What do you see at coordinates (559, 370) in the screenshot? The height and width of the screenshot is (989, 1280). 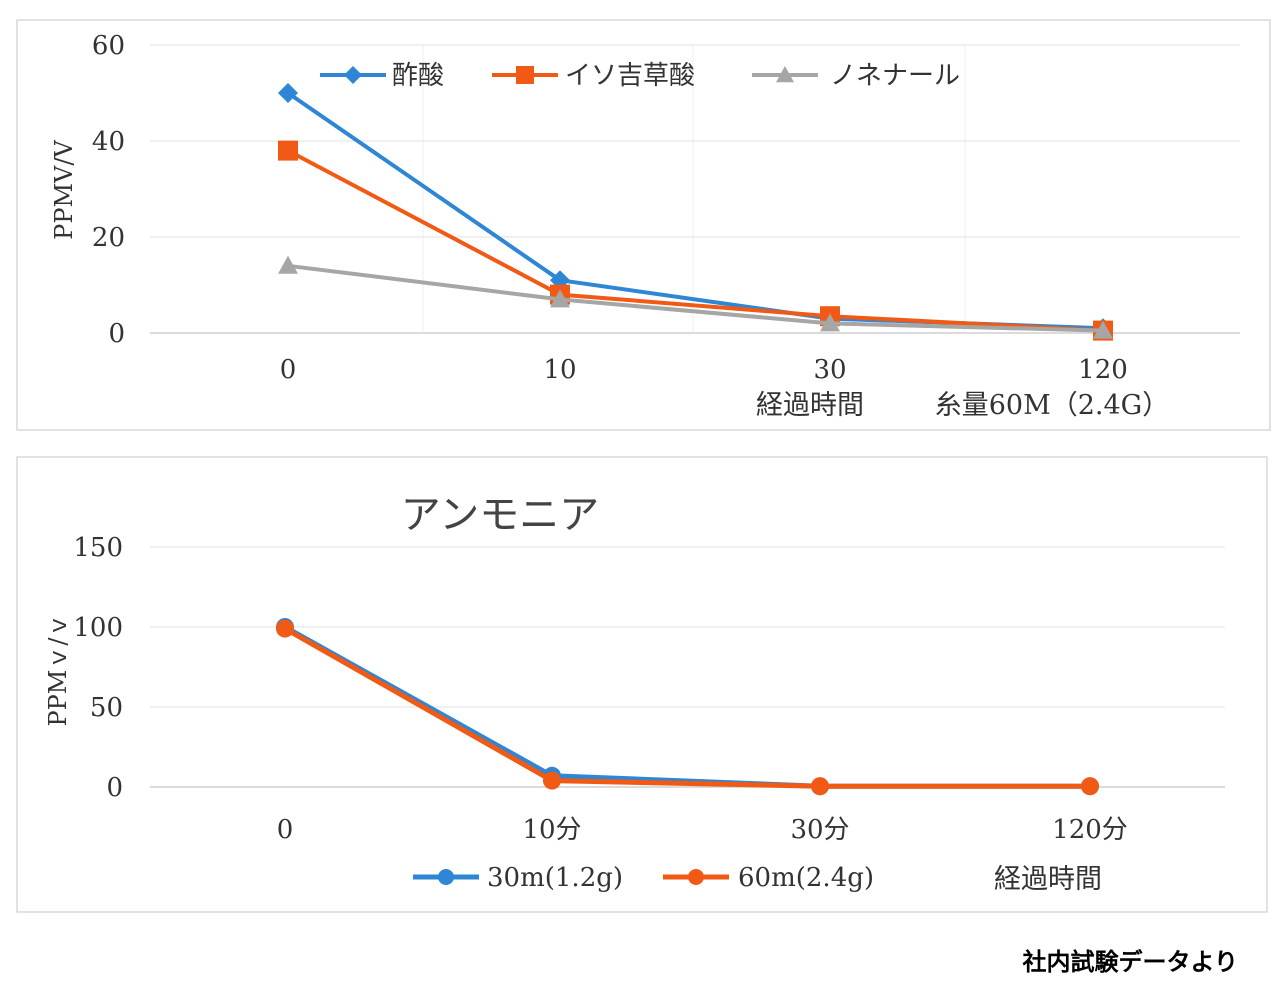 I see `chart1-x-tick: 10` at bounding box center [559, 370].